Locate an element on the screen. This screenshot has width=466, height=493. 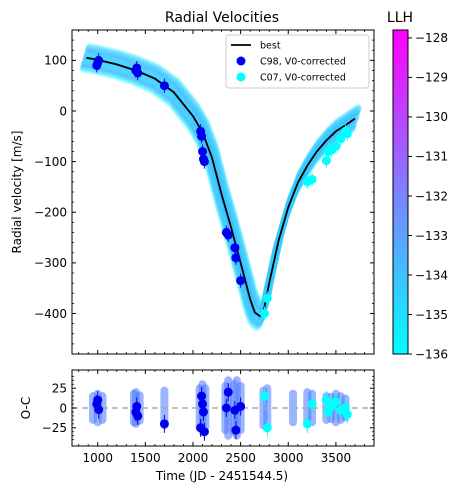
y-tick-label: −300 is located at coordinates (50, 263).